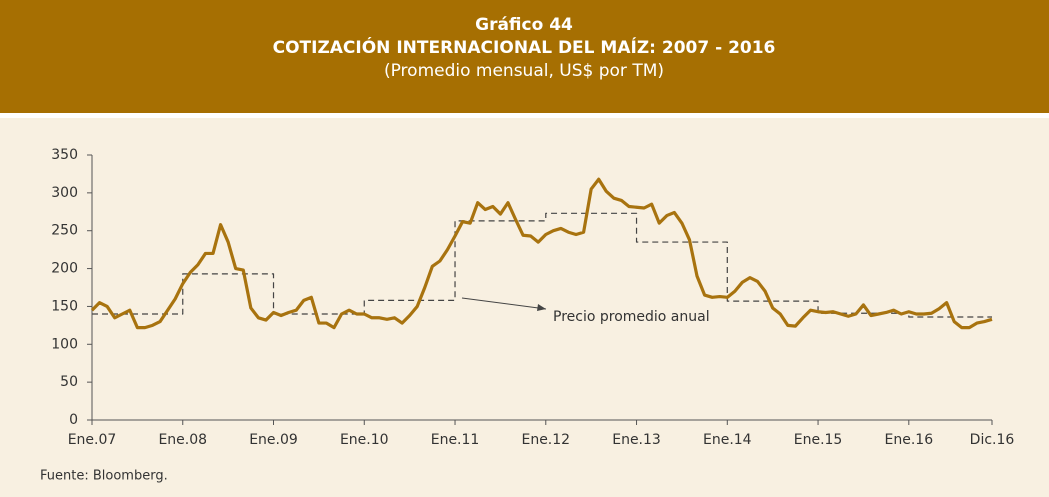  I want to click on x-tick-label: Ene.16, so click(909, 440).